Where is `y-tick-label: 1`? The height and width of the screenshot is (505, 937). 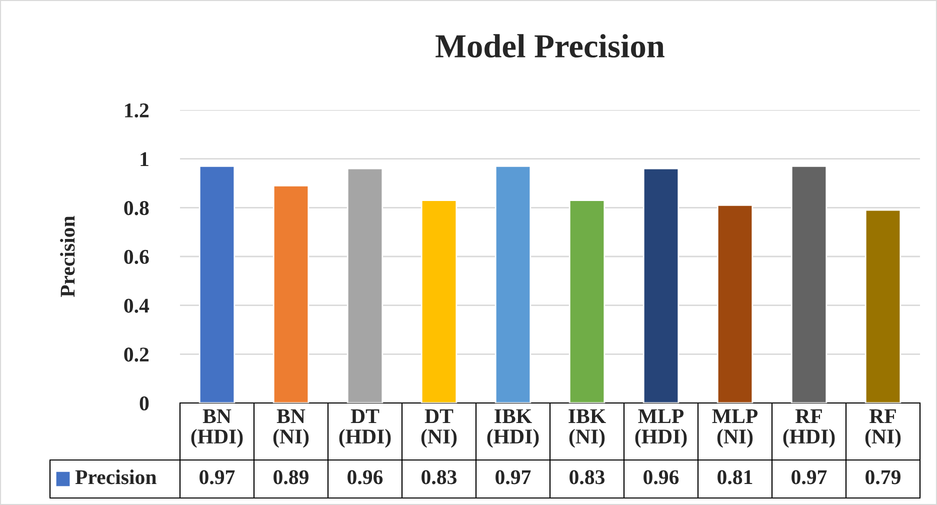
y-tick-label: 1 is located at coordinates (144, 159).